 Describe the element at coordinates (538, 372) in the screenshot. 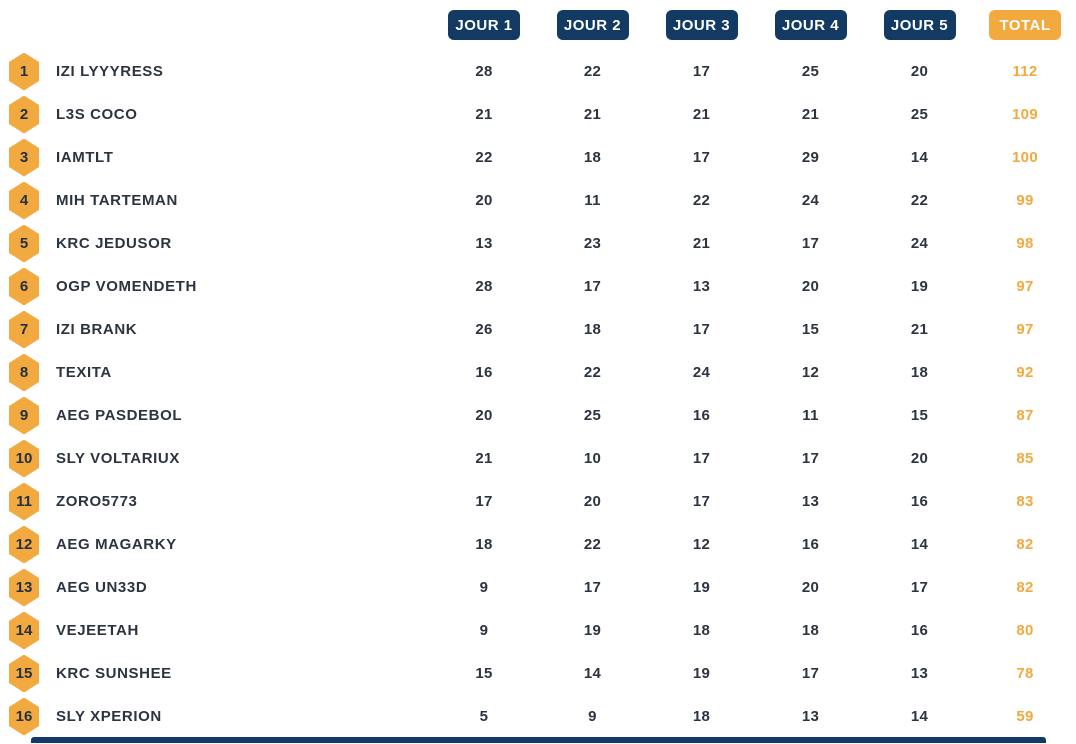

I see `table-row: 8 TEXITA 16 22 24 12 18 92` at that location.